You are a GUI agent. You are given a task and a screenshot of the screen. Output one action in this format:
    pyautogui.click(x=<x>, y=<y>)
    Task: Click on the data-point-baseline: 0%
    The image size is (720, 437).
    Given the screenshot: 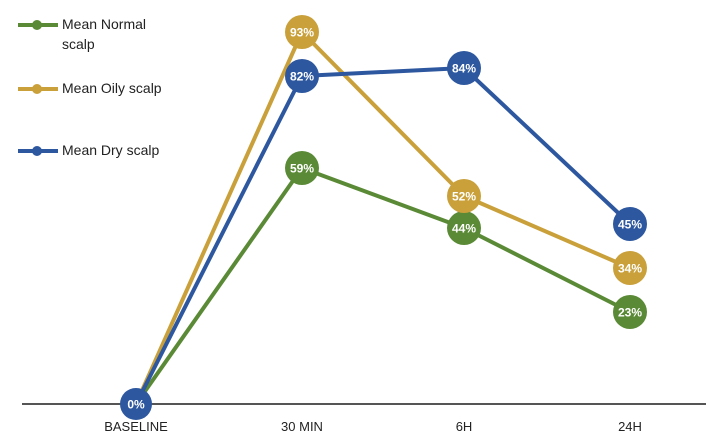 What is the action you would take?
    pyautogui.click(x=136, y=404)
    